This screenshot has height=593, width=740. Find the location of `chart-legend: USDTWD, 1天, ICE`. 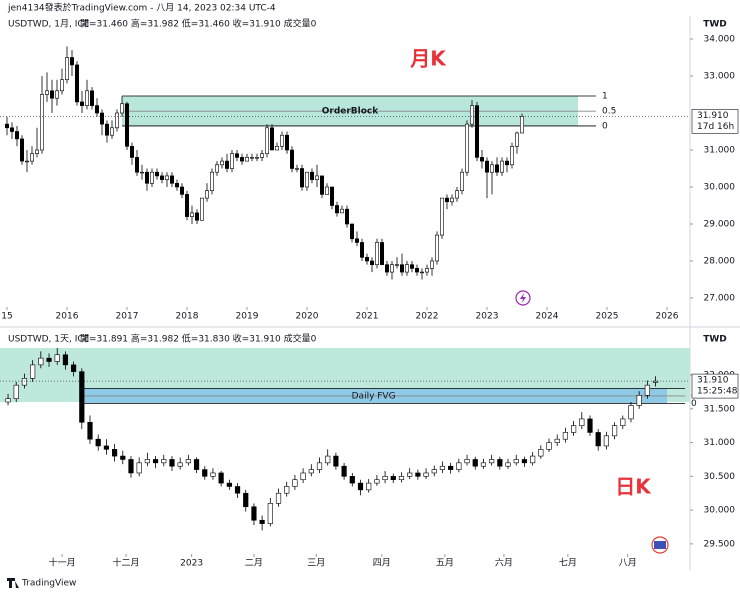

chart-legend: USDTWD, 1天, ICE is located at coordinates (49, 340).